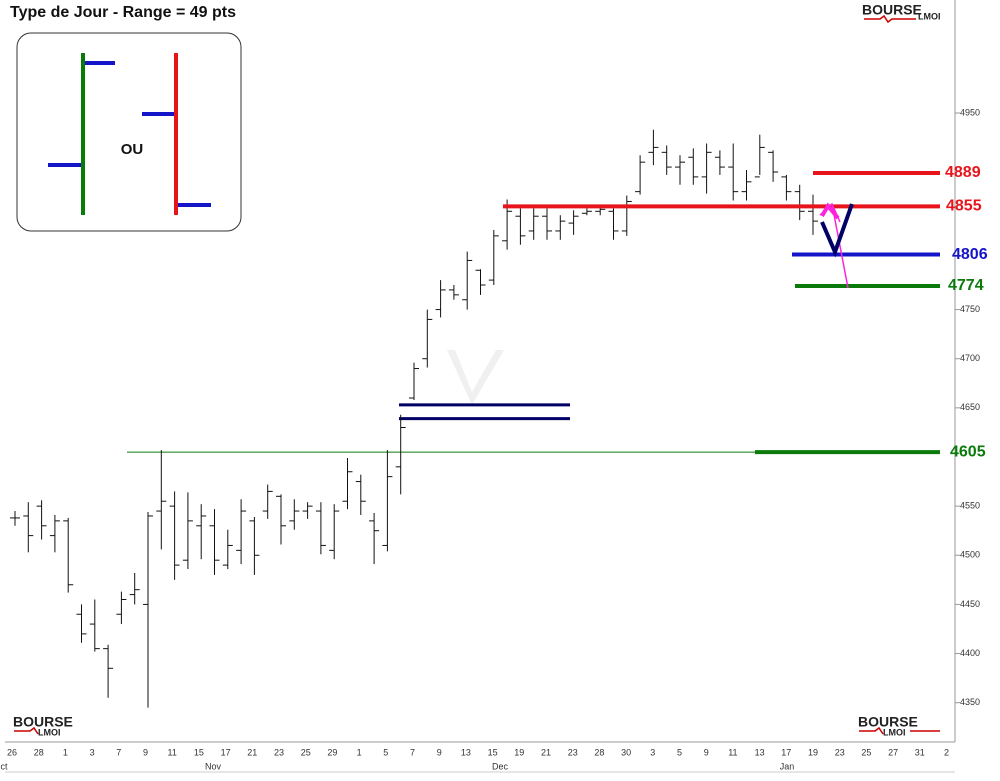  What do you see at coordinates (964, 206) in the screenshot?
I see `level-label: 4855` at bounding box center [964, 206].